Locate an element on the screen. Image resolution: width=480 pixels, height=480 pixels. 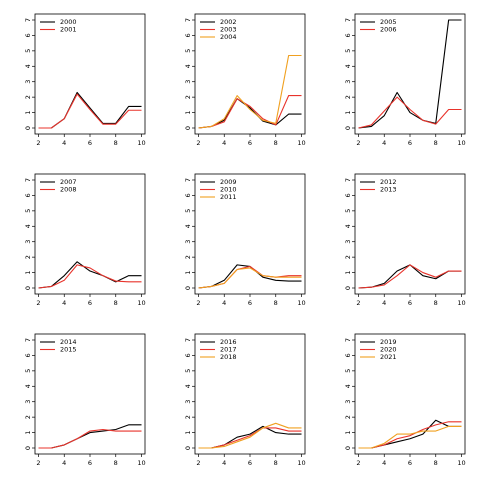
series-line-2006 is located at coordinates (410, 112).